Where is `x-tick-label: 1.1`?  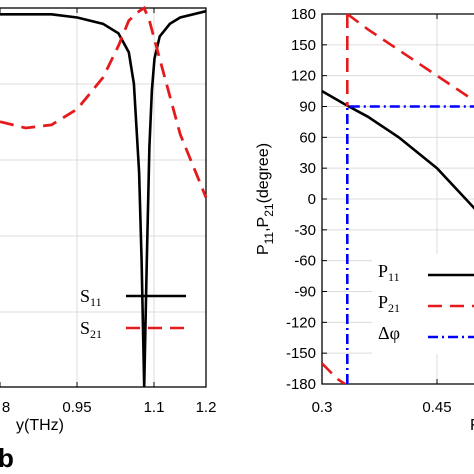 x-tick-label: 1.1 is located at coordinates (154, 407).